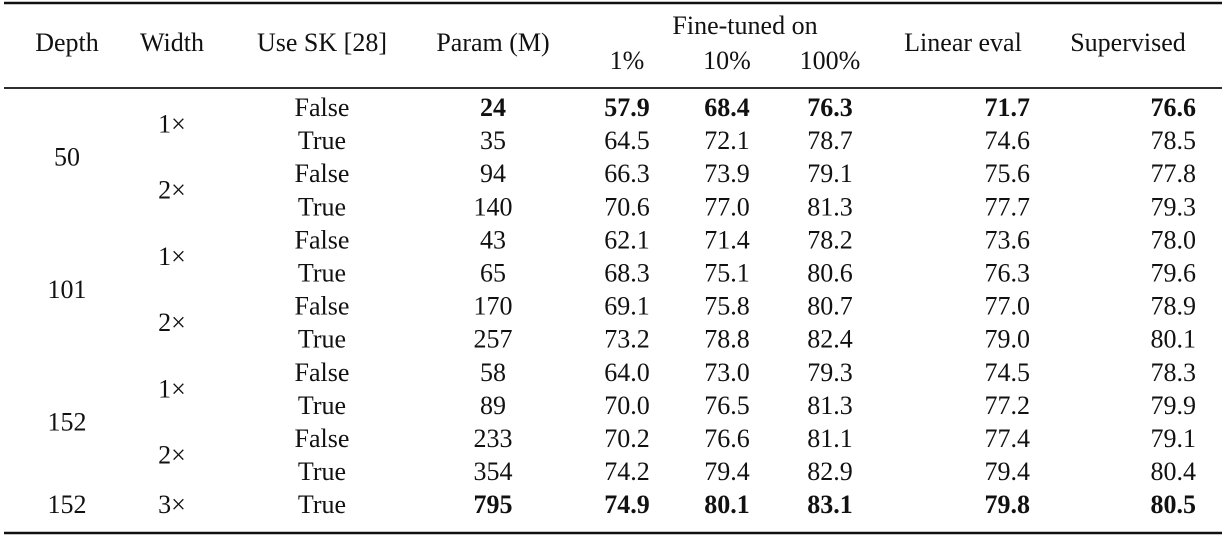  What do you see at coordinates (493, 272) in the screenshot?
I see `table-cell: 65` at bounding box center [493, 272].